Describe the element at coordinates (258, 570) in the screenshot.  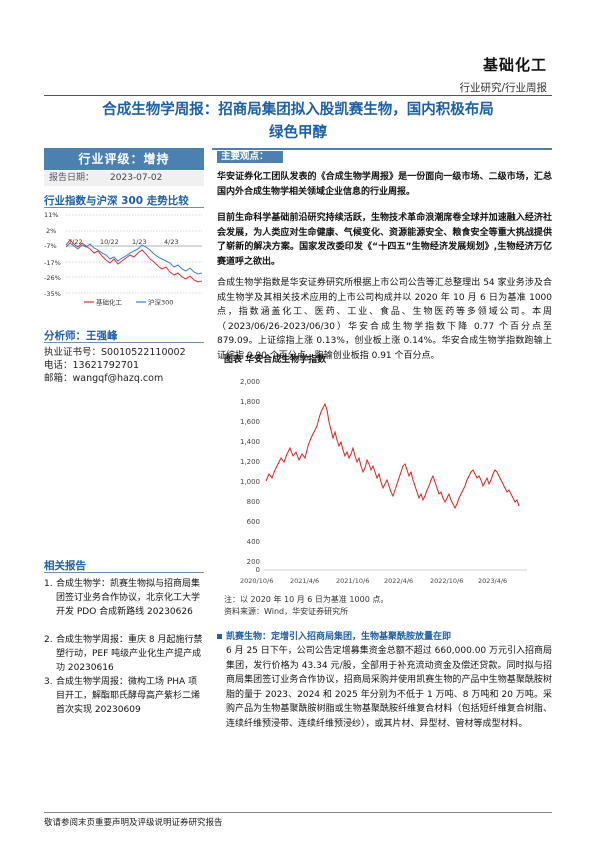
I see `y-tick-label: 0` at that location.